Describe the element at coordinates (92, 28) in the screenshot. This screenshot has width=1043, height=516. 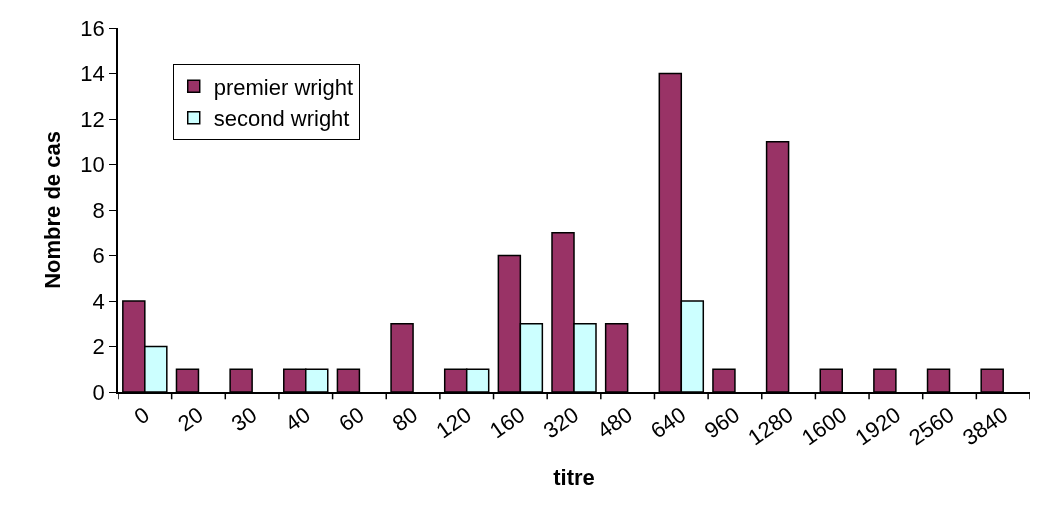
I see `y-tick-label: 16` at that location.